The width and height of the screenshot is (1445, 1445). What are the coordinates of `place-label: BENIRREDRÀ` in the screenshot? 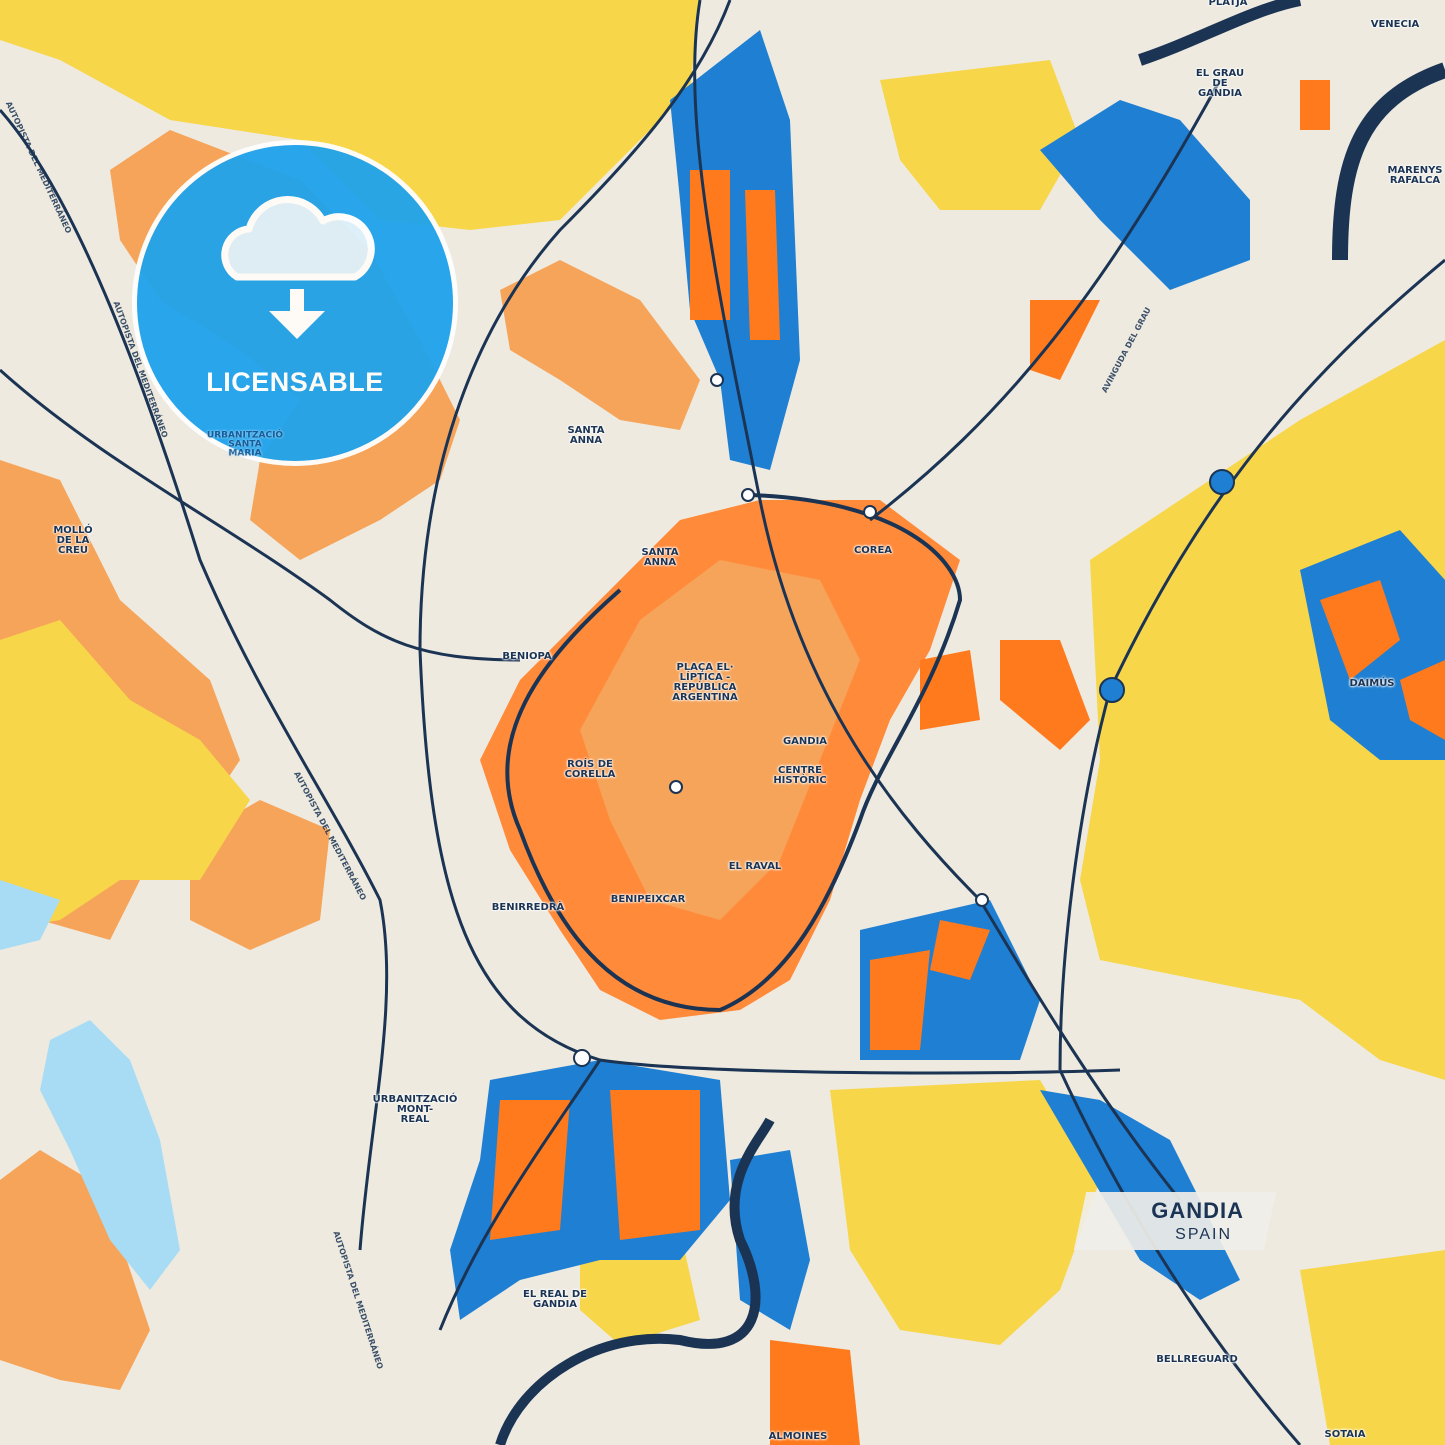 It's located at (528, 907).